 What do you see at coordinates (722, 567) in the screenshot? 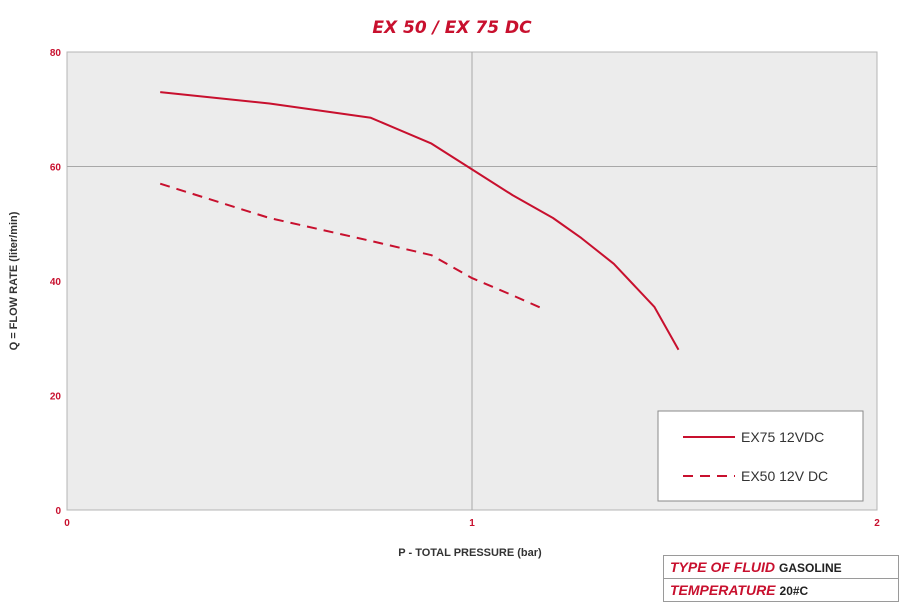
I see `info-key: TYPE OF FLUID` at bounding box center [722, 567].